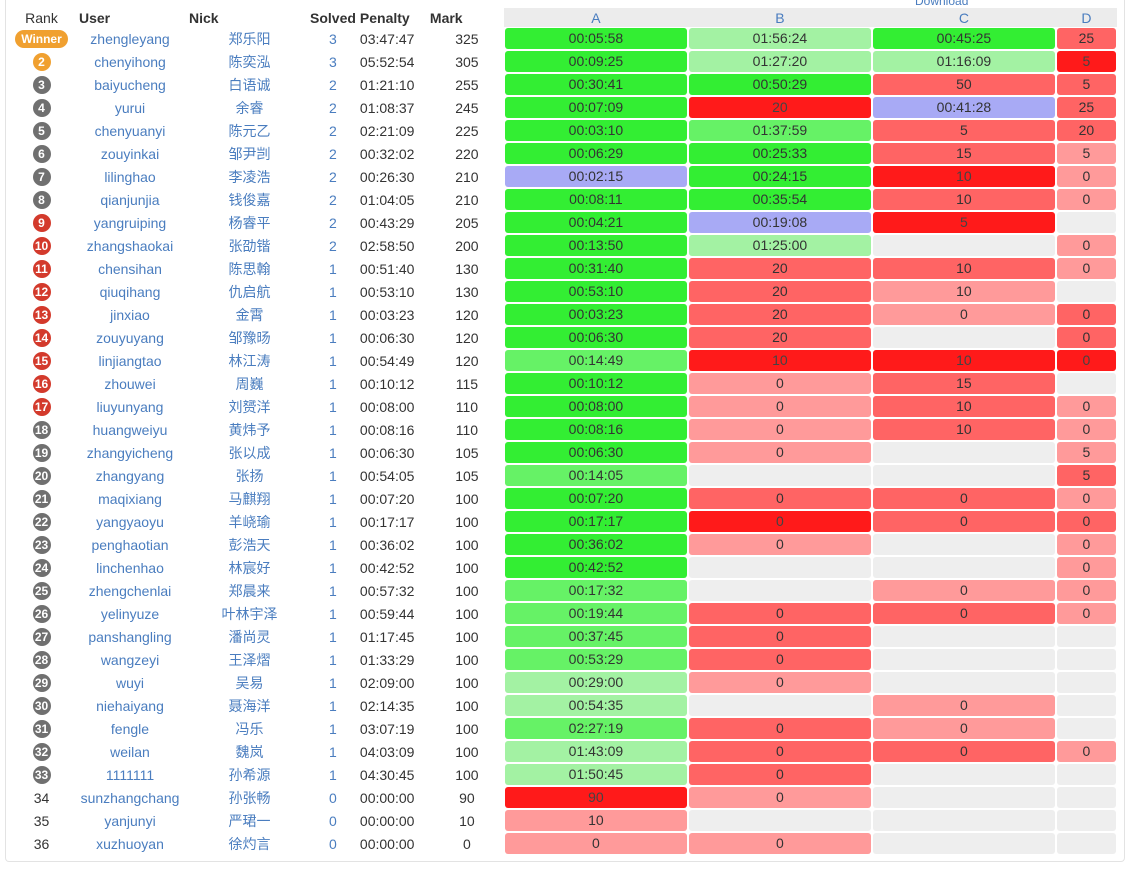  I want to click on user-link: wuyi, so click(129, 682).